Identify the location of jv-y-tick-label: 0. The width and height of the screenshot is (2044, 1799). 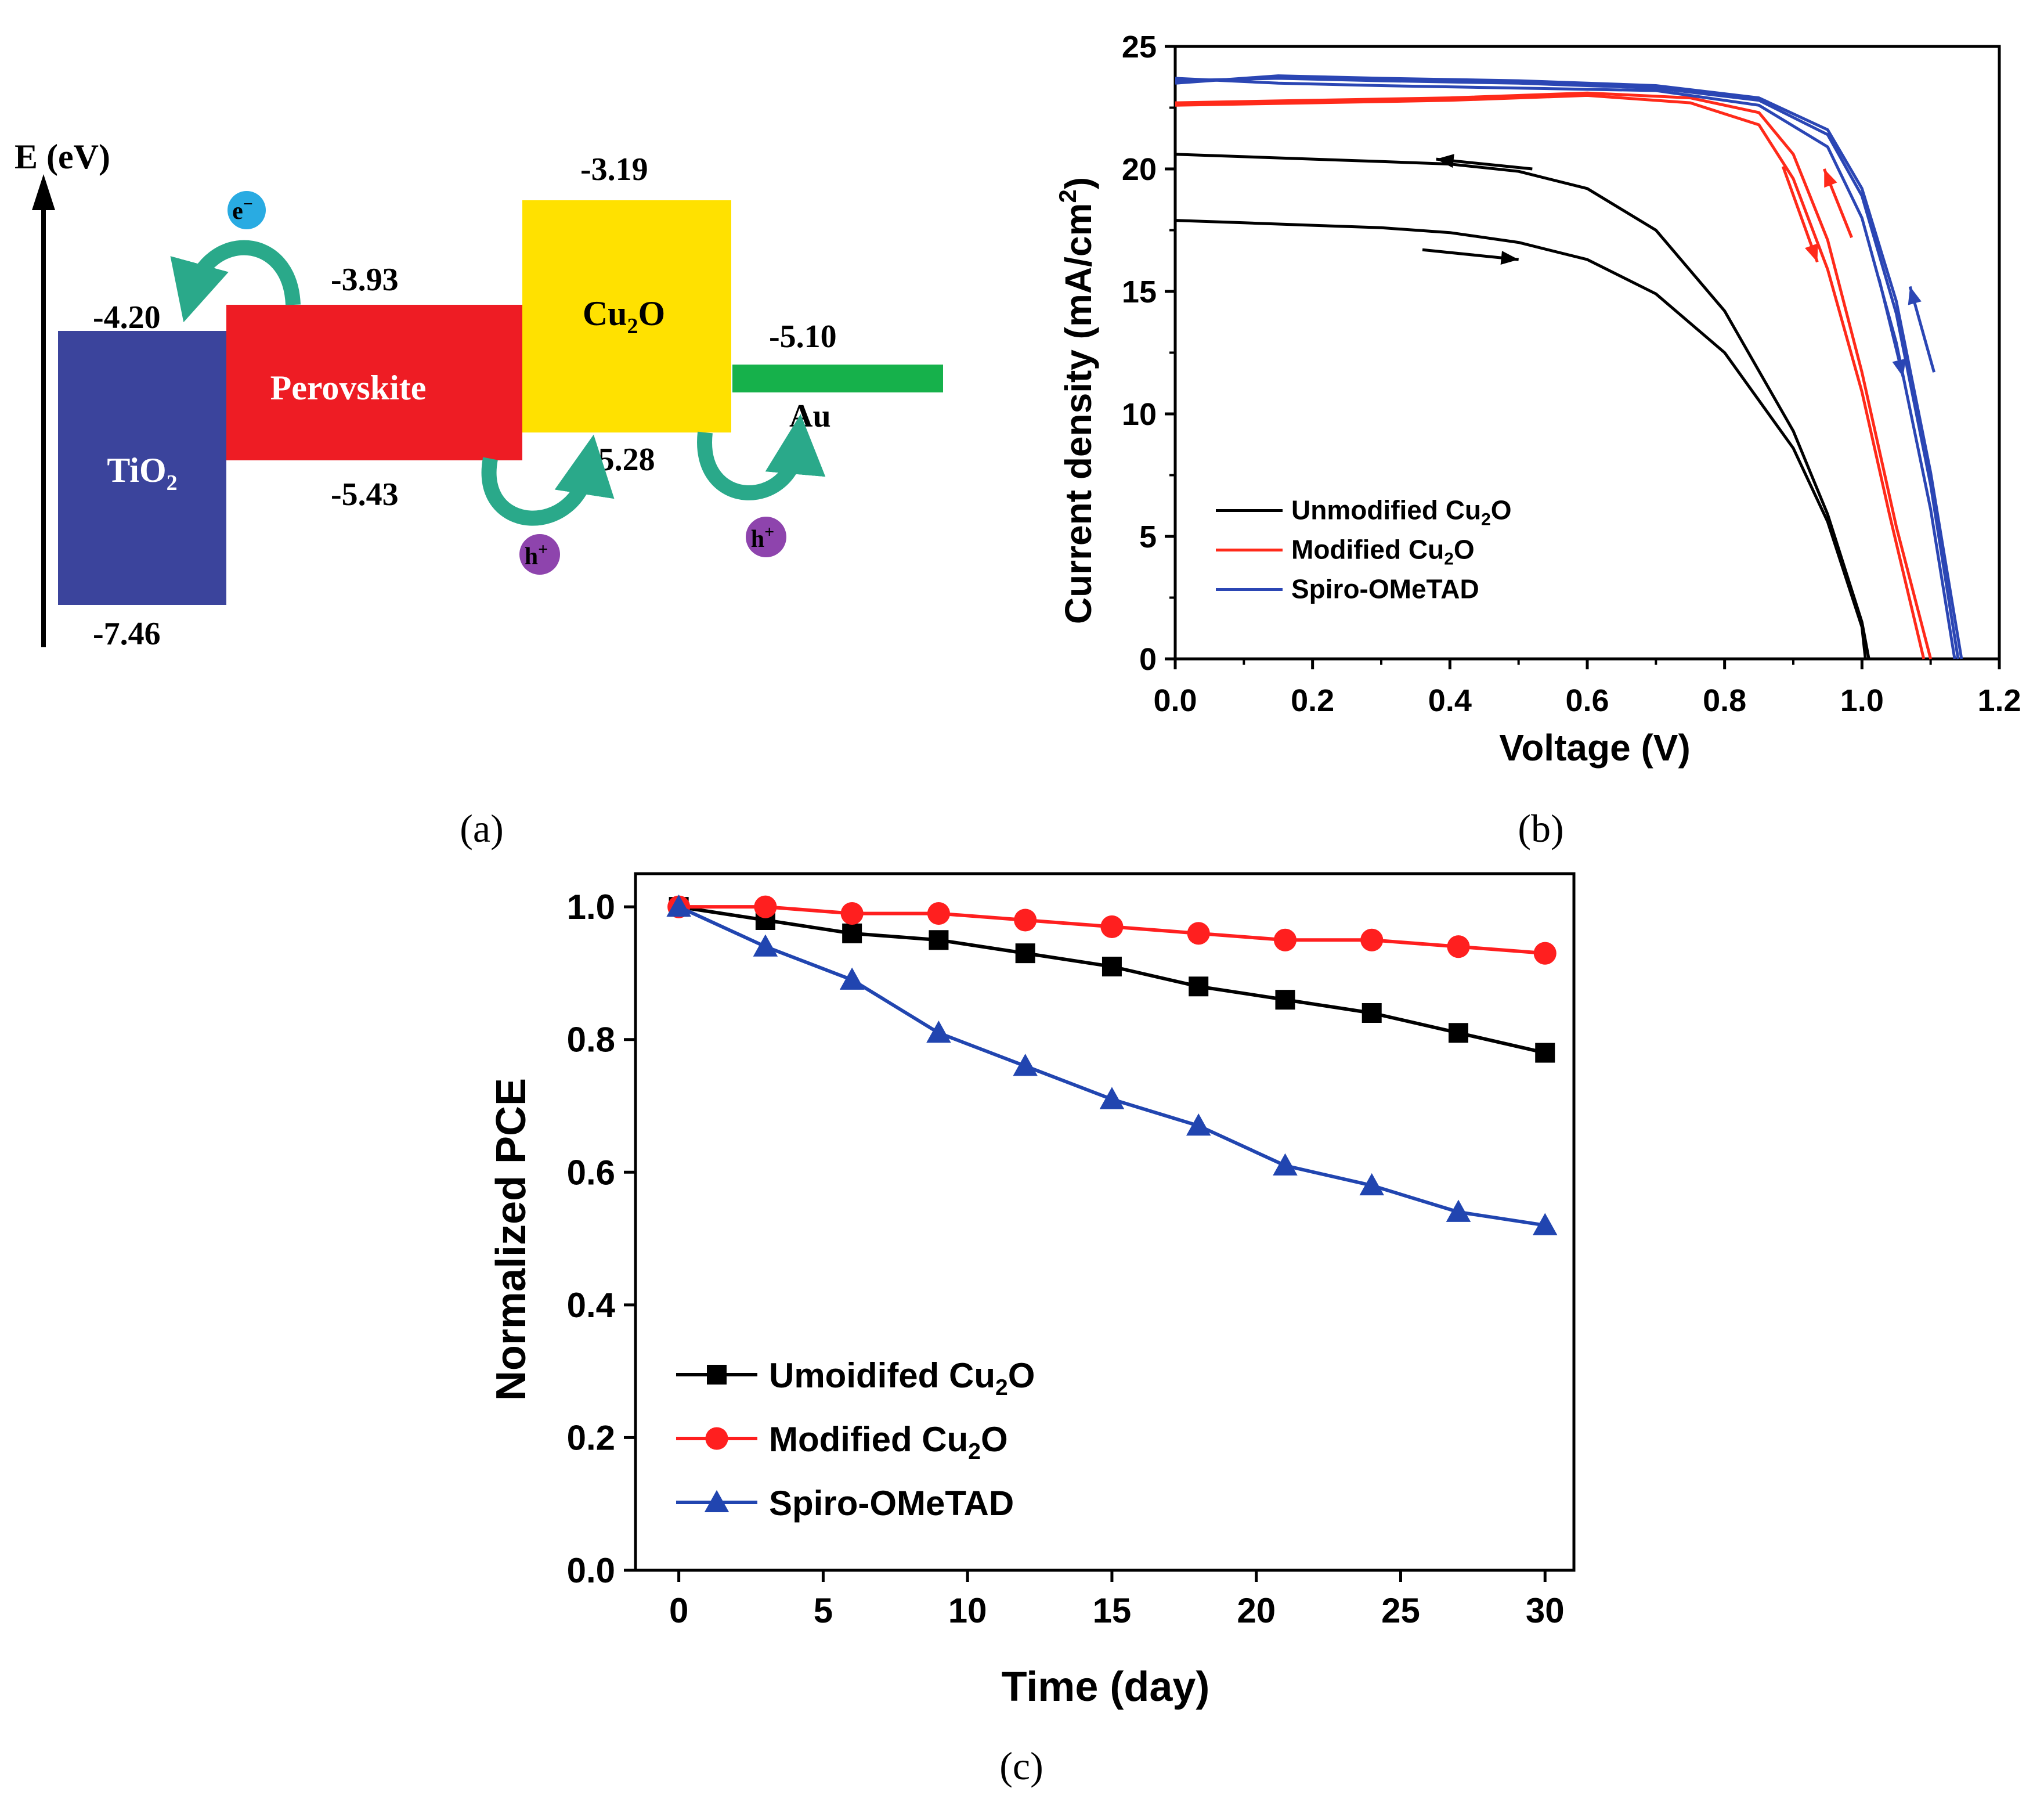
(1148, 660).